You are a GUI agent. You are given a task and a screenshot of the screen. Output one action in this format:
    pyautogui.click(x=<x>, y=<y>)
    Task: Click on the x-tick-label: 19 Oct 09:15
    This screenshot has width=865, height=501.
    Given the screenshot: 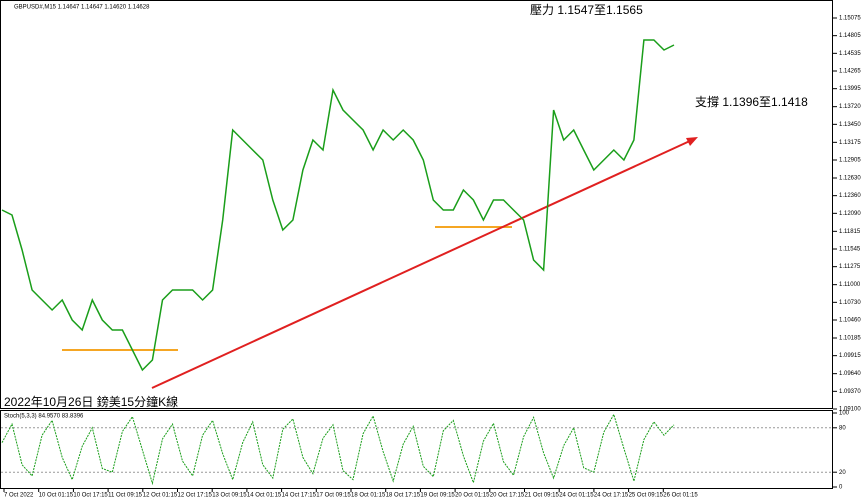 What is the action you would take?
    pyautogui.click(x=437, y=496)
    